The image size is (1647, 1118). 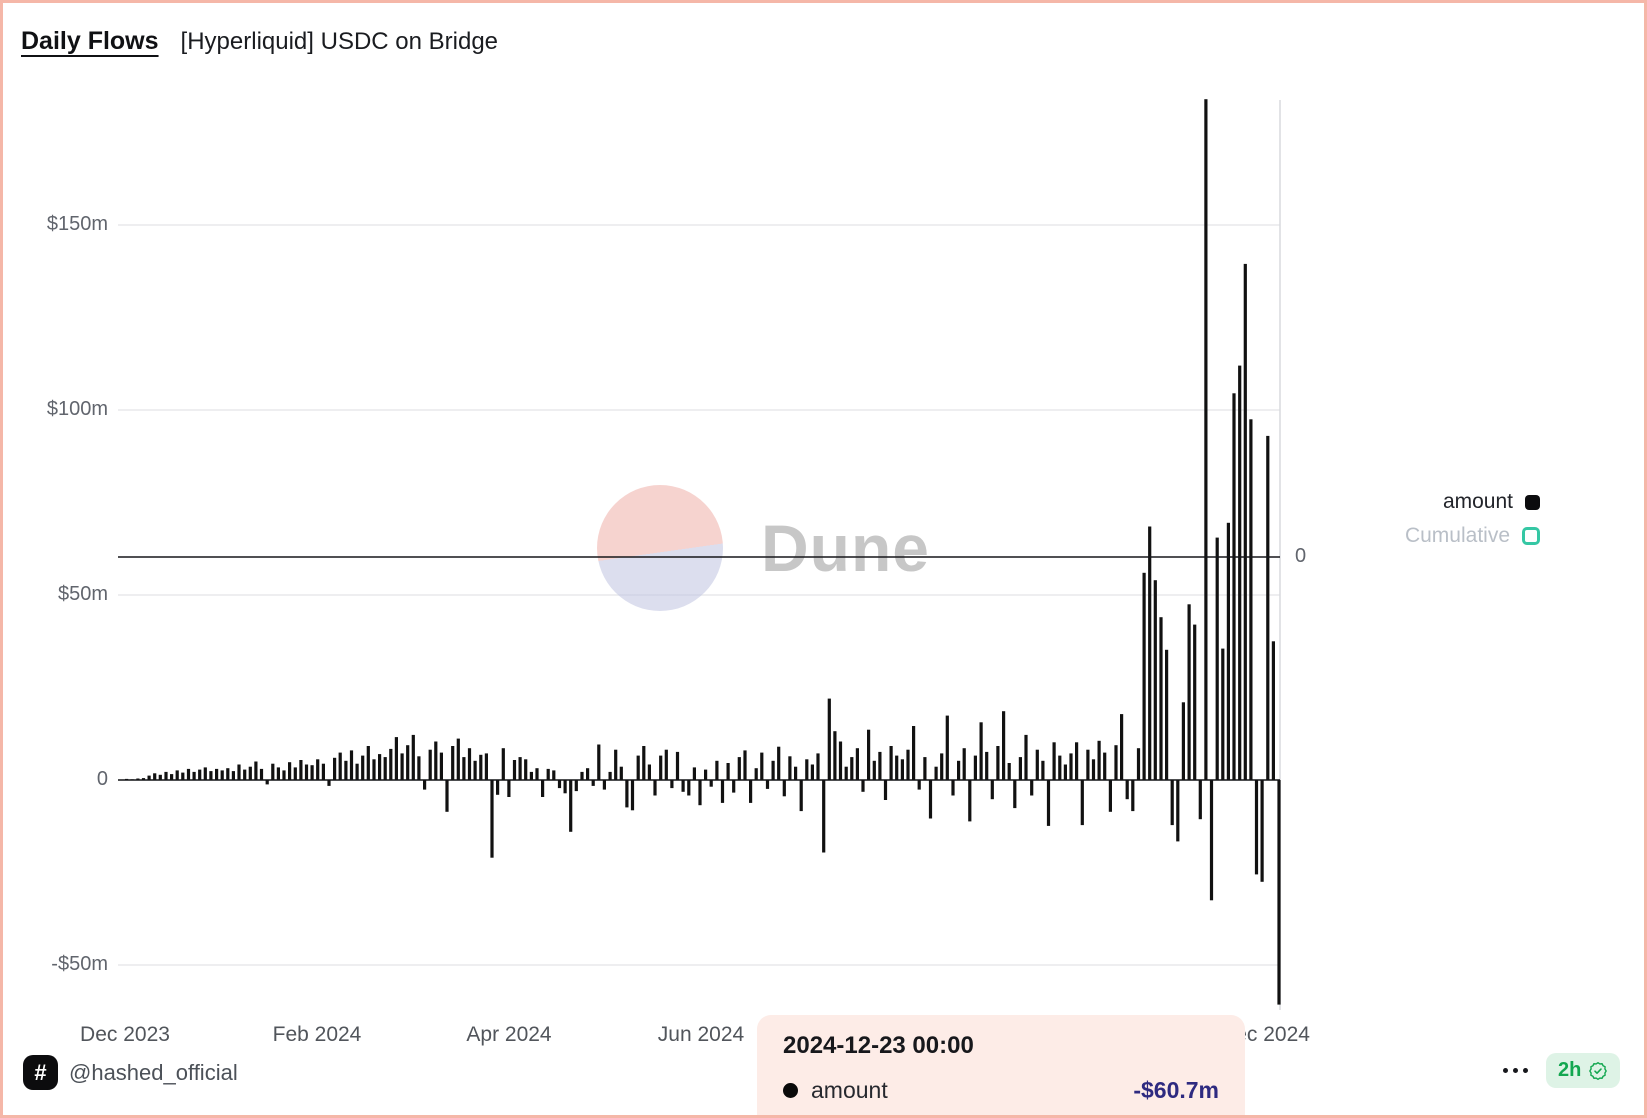 What do you see at coordinates (1583, 1070) in the screenshot?
I see `data-freshness-badge: 2h` at bounding box center [1583, 1070].